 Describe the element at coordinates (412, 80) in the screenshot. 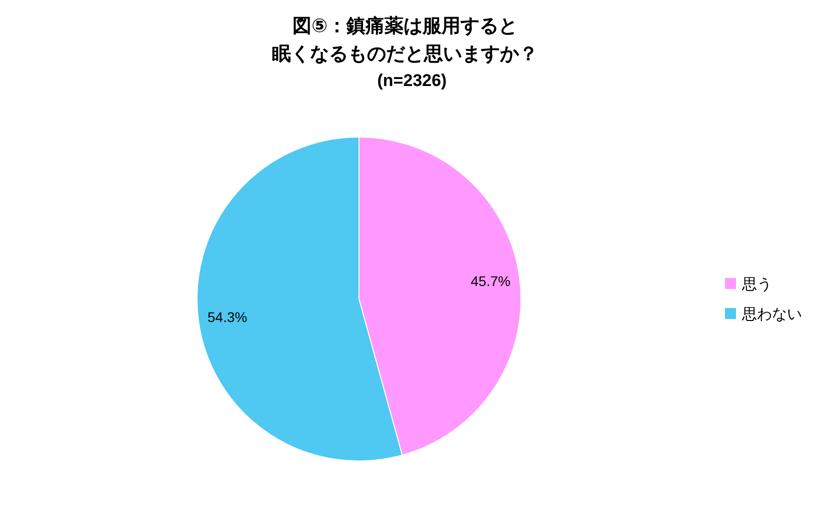

I see `text: (n=2326)` at that location.